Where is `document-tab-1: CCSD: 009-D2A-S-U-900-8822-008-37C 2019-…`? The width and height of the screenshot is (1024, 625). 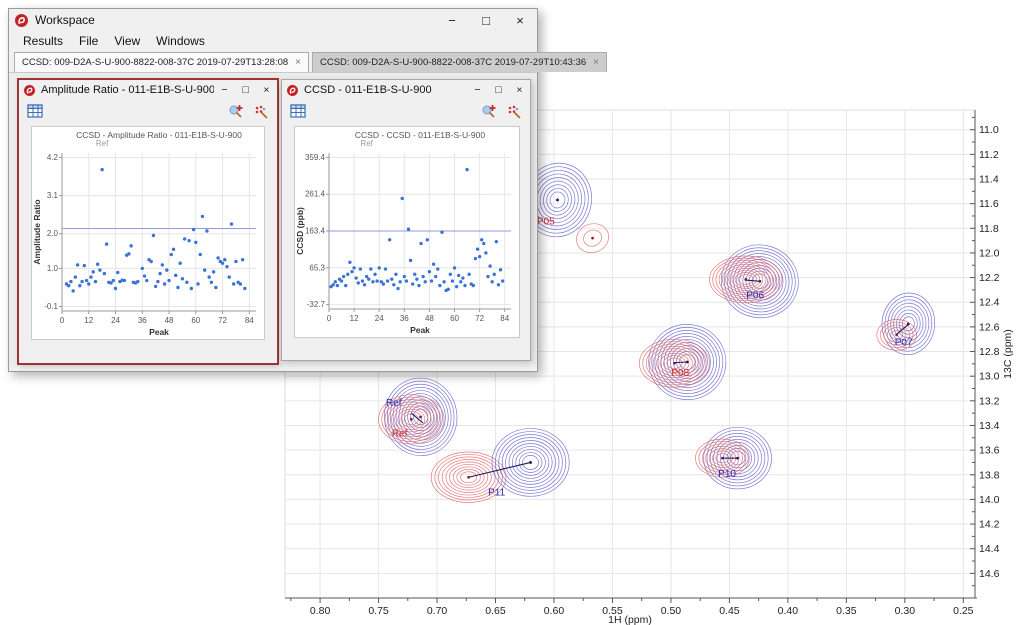
document-tab-1: CCSD: 009-D2A-S-U-900-8822-008-37C 2019-… is located at coordinates (161, 62).